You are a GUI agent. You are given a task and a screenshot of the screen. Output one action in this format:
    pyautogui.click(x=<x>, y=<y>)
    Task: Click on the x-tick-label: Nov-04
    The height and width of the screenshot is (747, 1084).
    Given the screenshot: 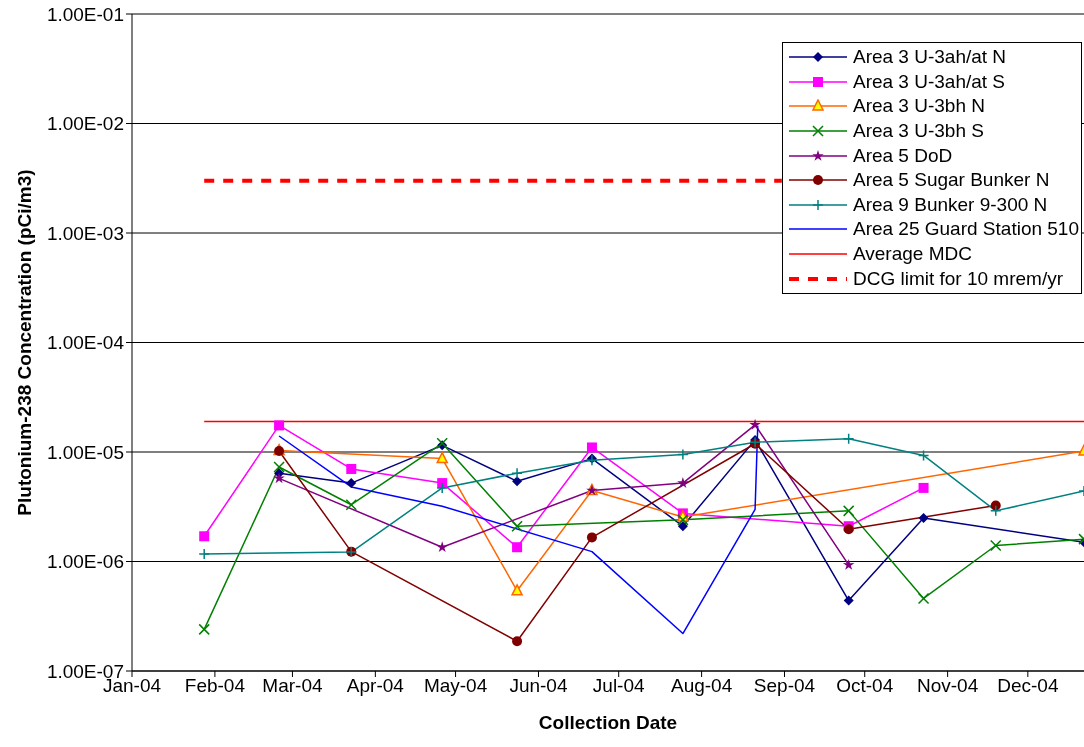 What is the action you would take?
    pyautogui.click(x=947, y=686)
    